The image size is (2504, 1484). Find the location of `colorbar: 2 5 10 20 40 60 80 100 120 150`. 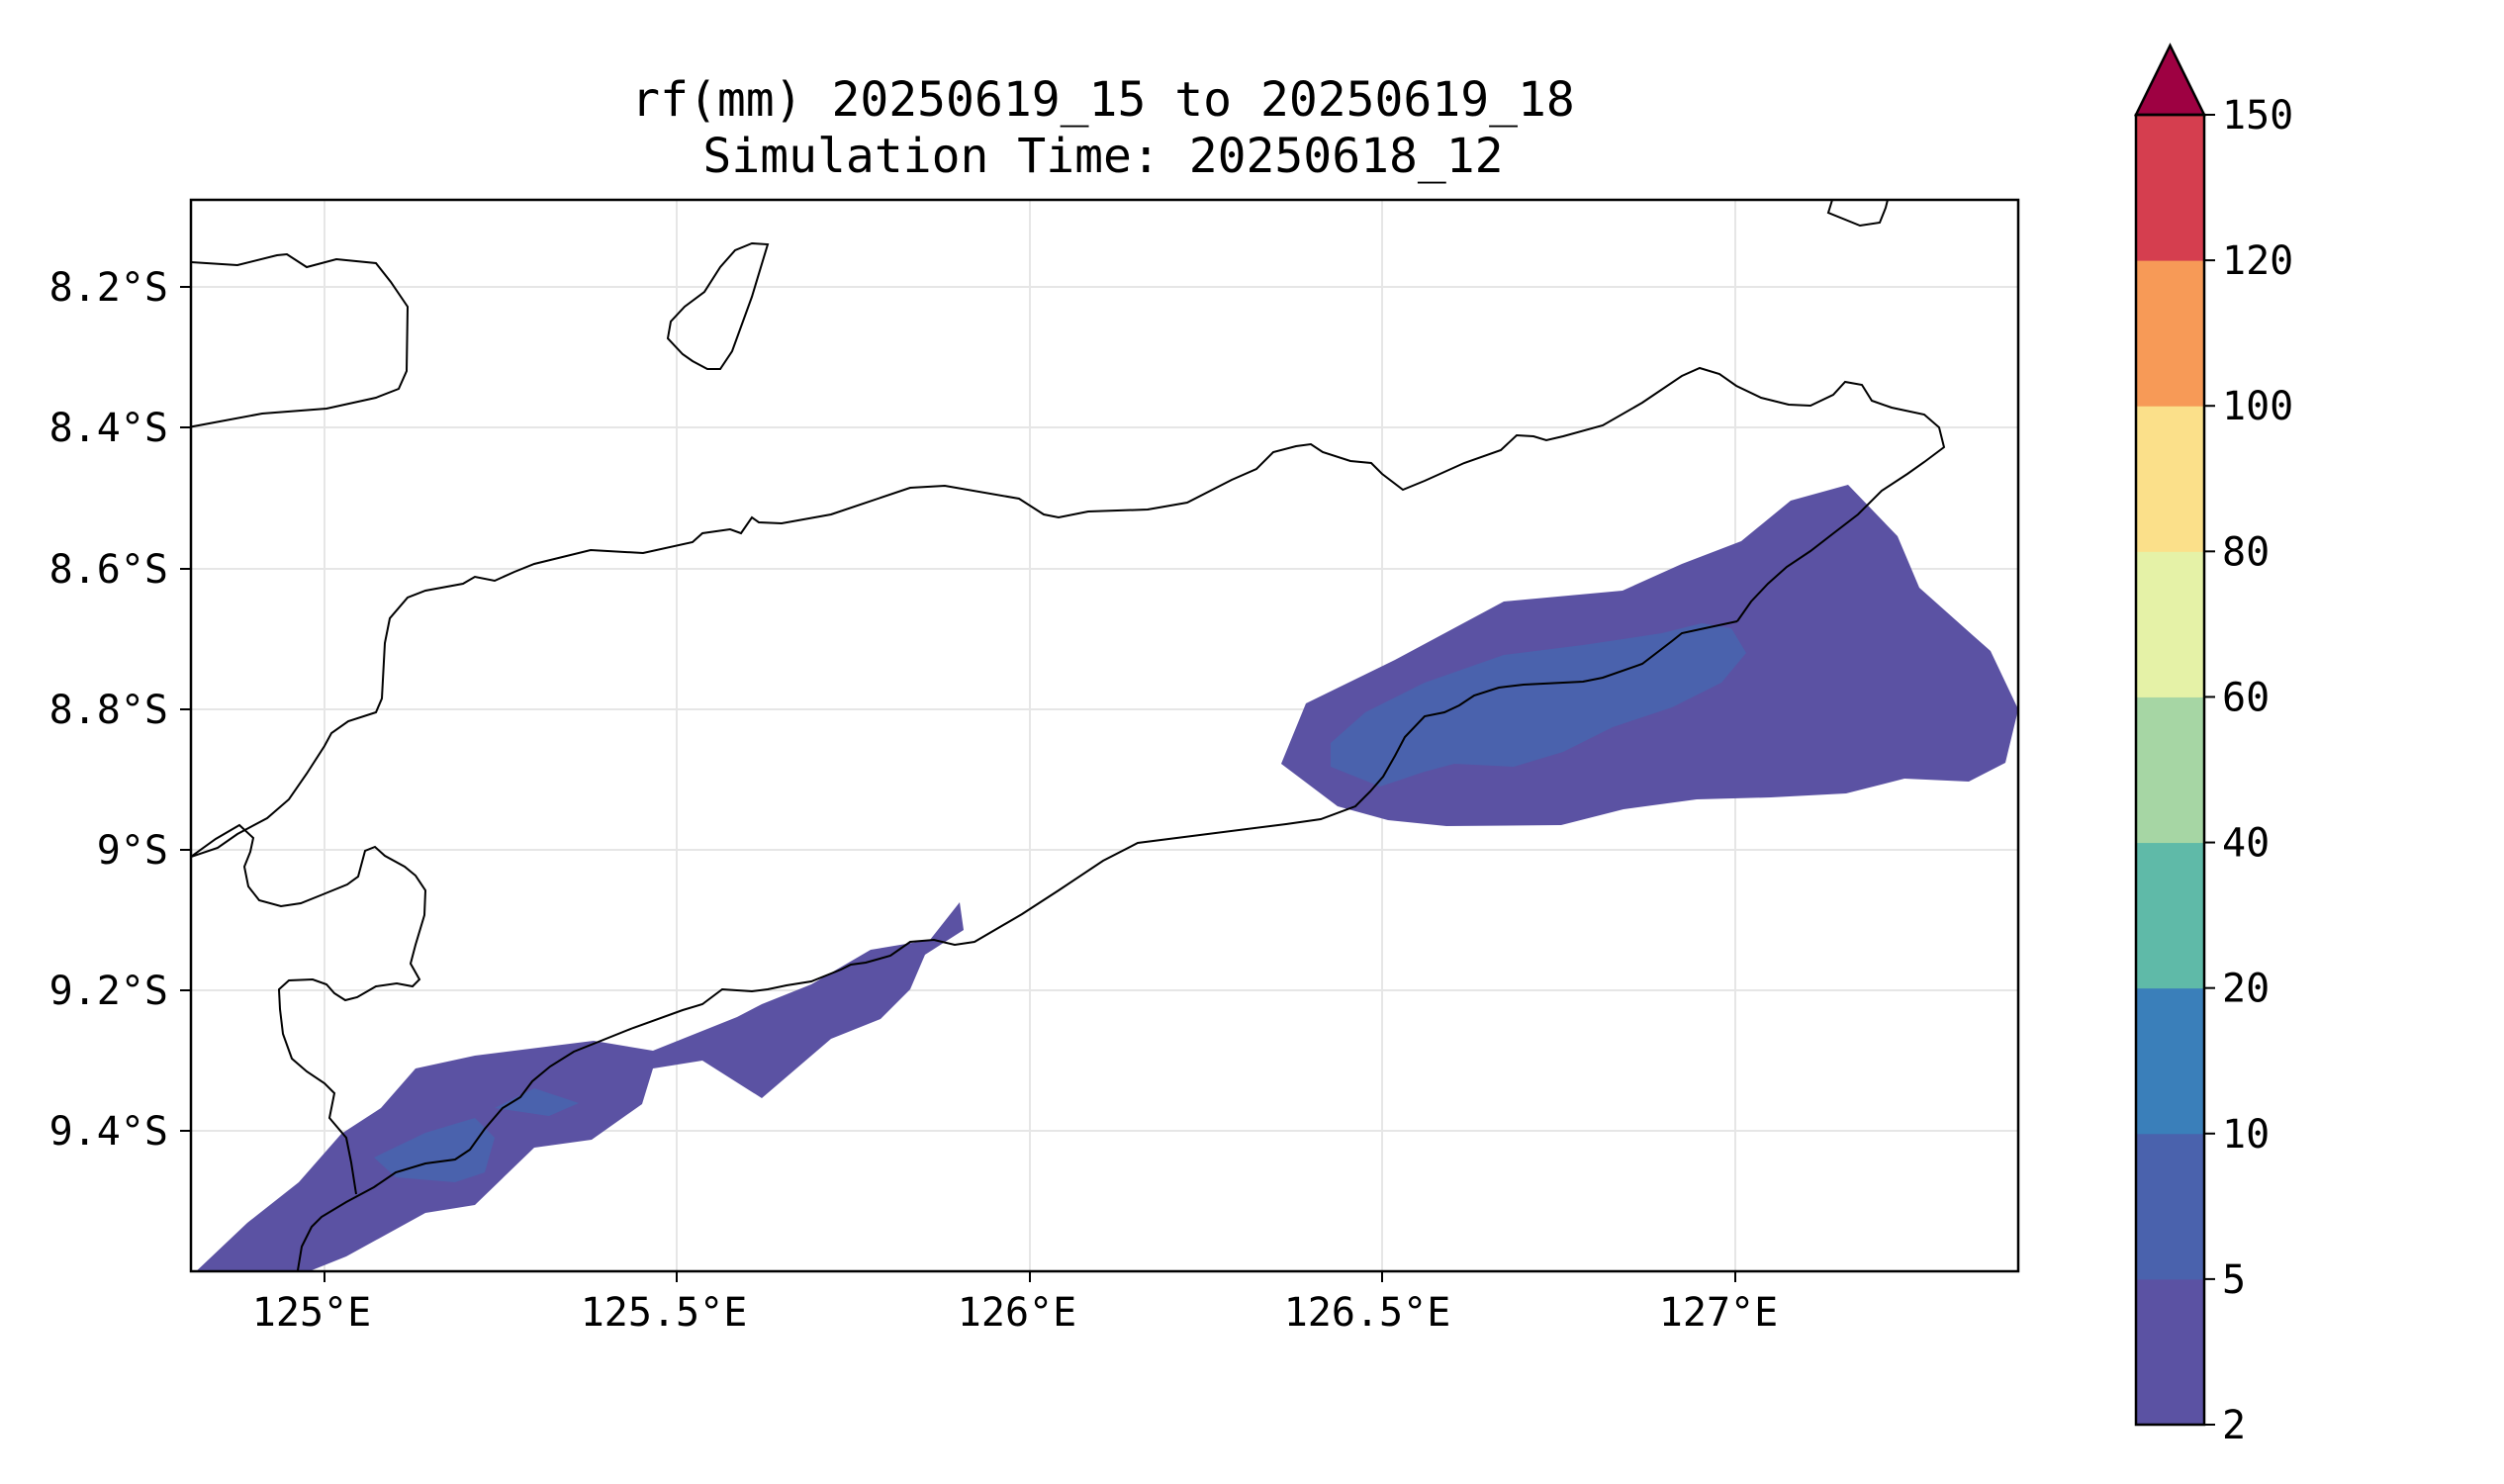

colorbar: 2 5 10 20 40 60 80 100 120 150 is located at coordinates (2213, 745).